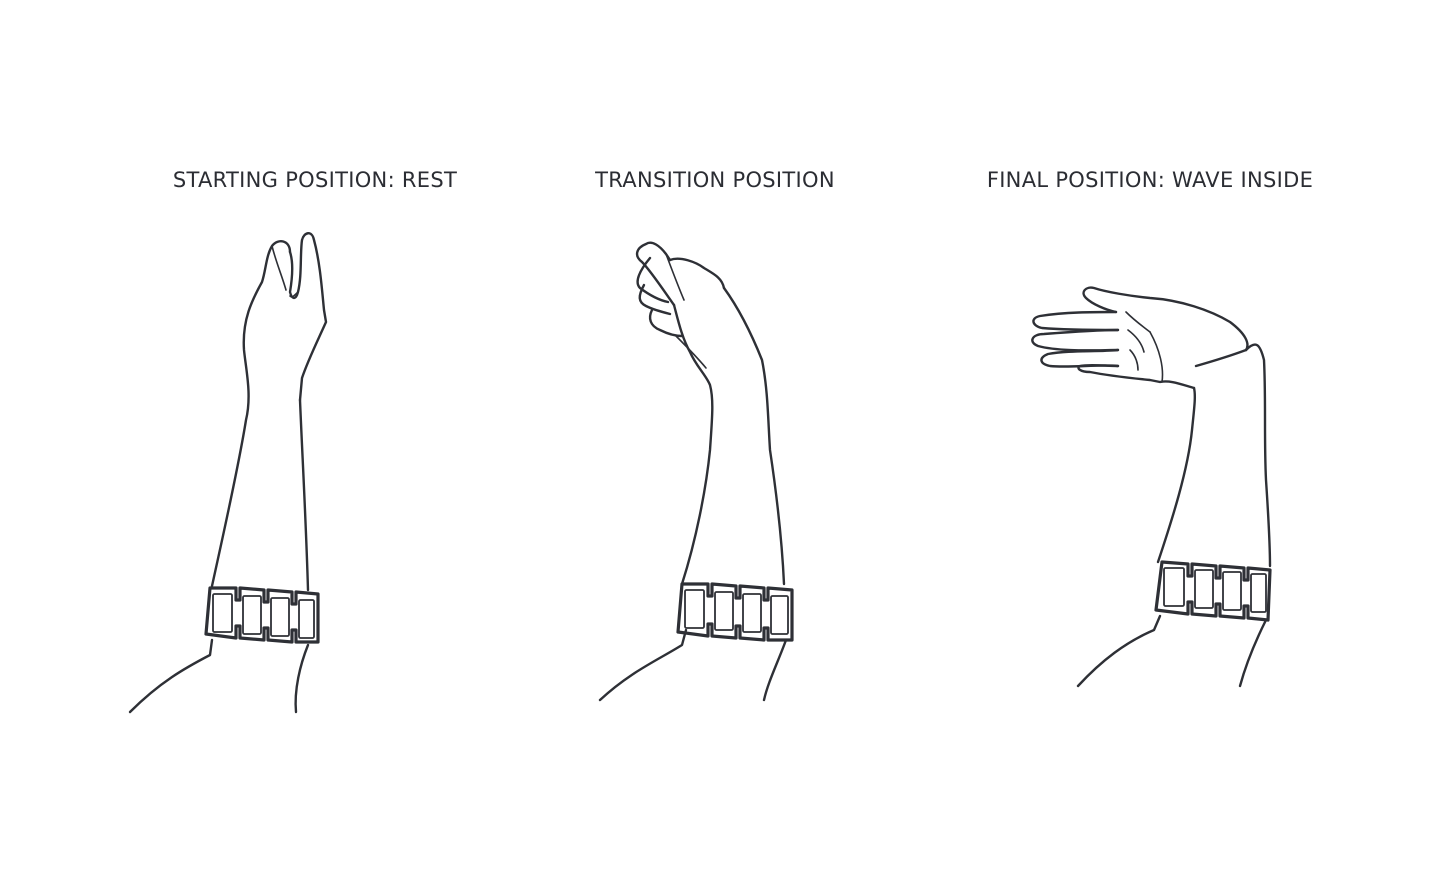  What do you see at coordinates (1213, 591) in the screenshot?
I see `wristband-sensor-final` at bounding box center [1213, 591].